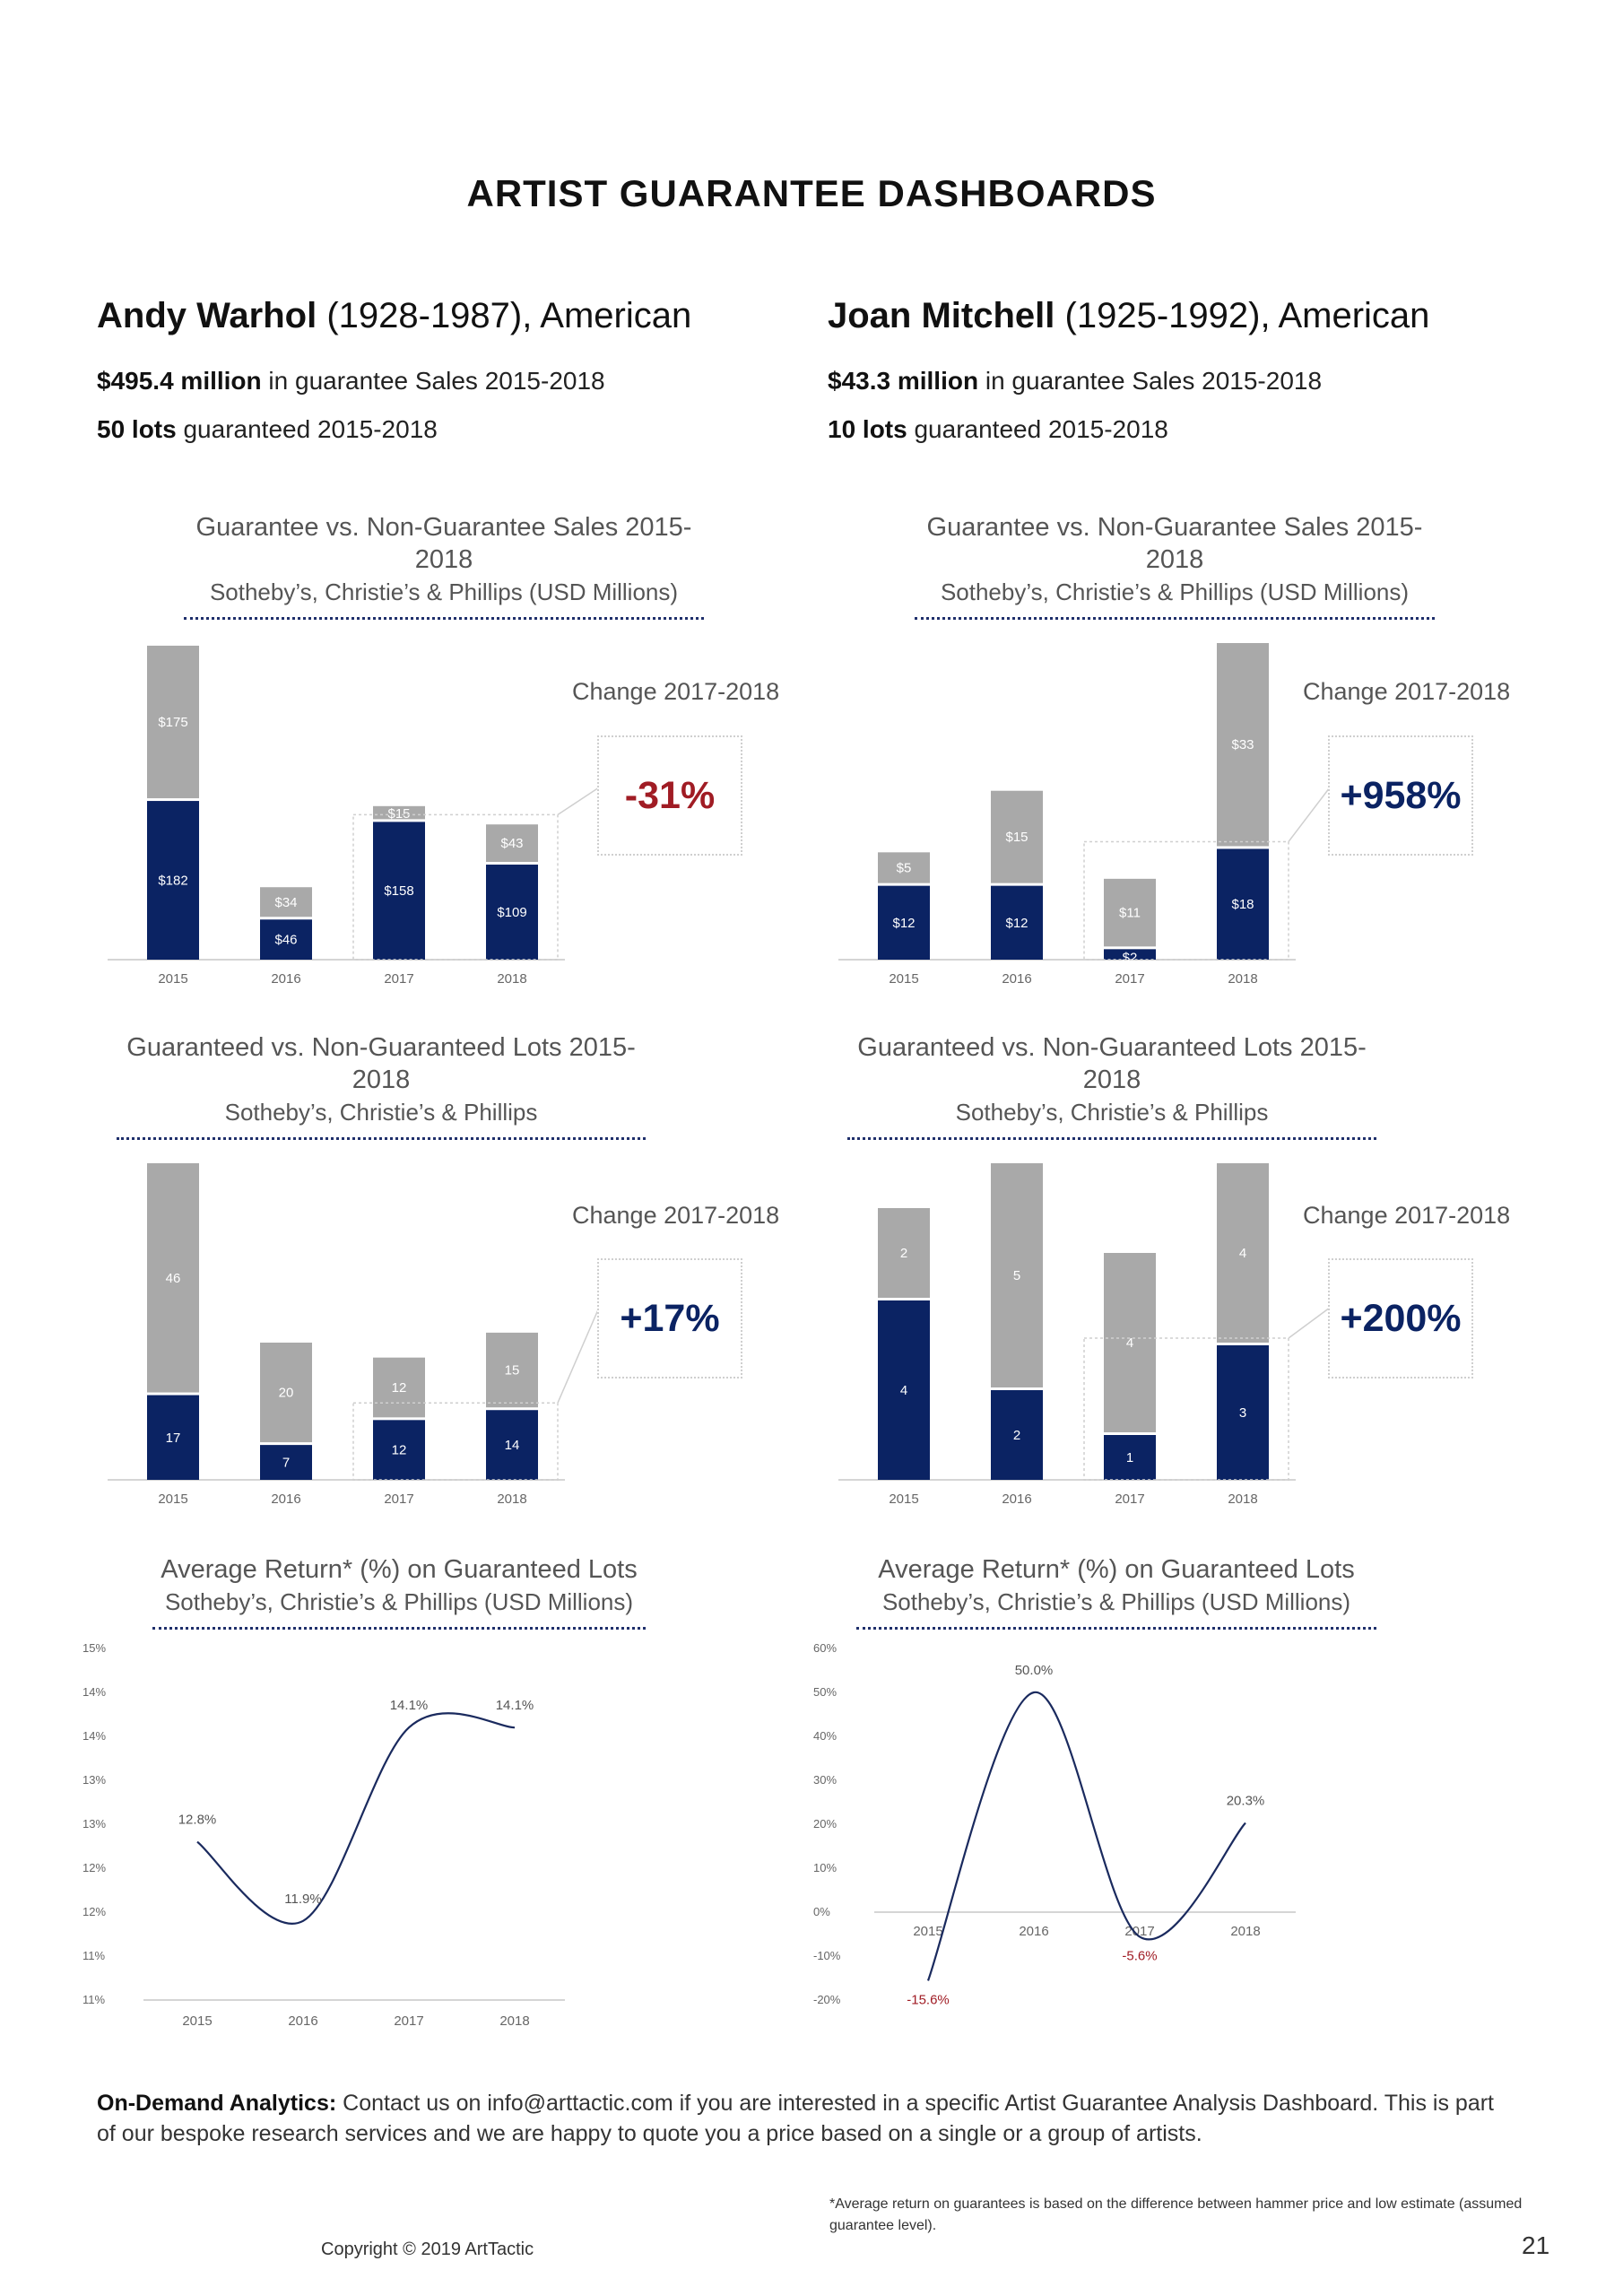  Describe the element at coordinates (825, 1648) in the screenshot. I see `y-tick-label: 60%` at that location.